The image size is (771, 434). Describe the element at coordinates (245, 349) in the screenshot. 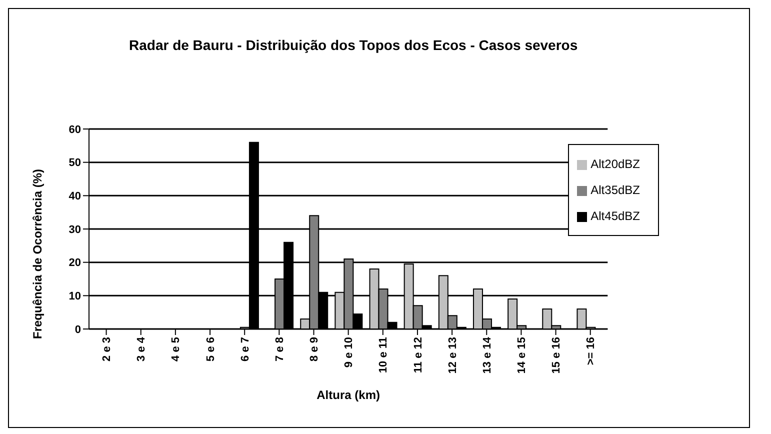

I see `x-tick-label: 6 e 7` at that location.